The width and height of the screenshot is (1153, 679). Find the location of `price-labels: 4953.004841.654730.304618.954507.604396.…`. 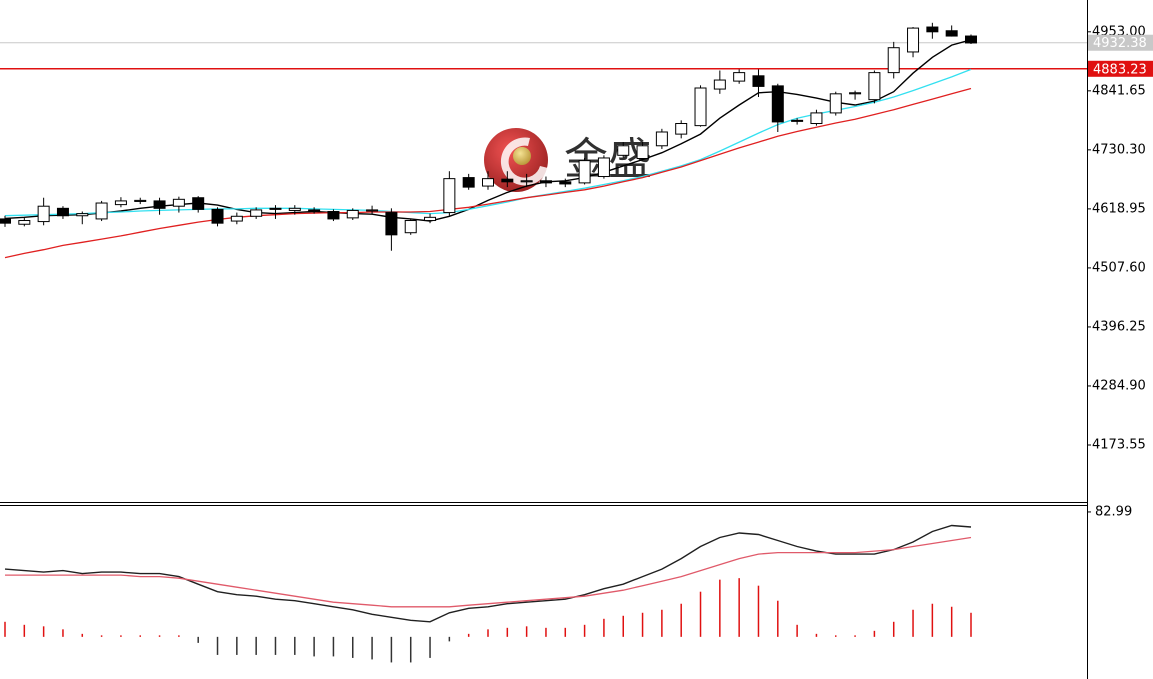

price-labels: 4953.004841.654730.304618.954507.604396.… is located at coordinates (1120, 271).